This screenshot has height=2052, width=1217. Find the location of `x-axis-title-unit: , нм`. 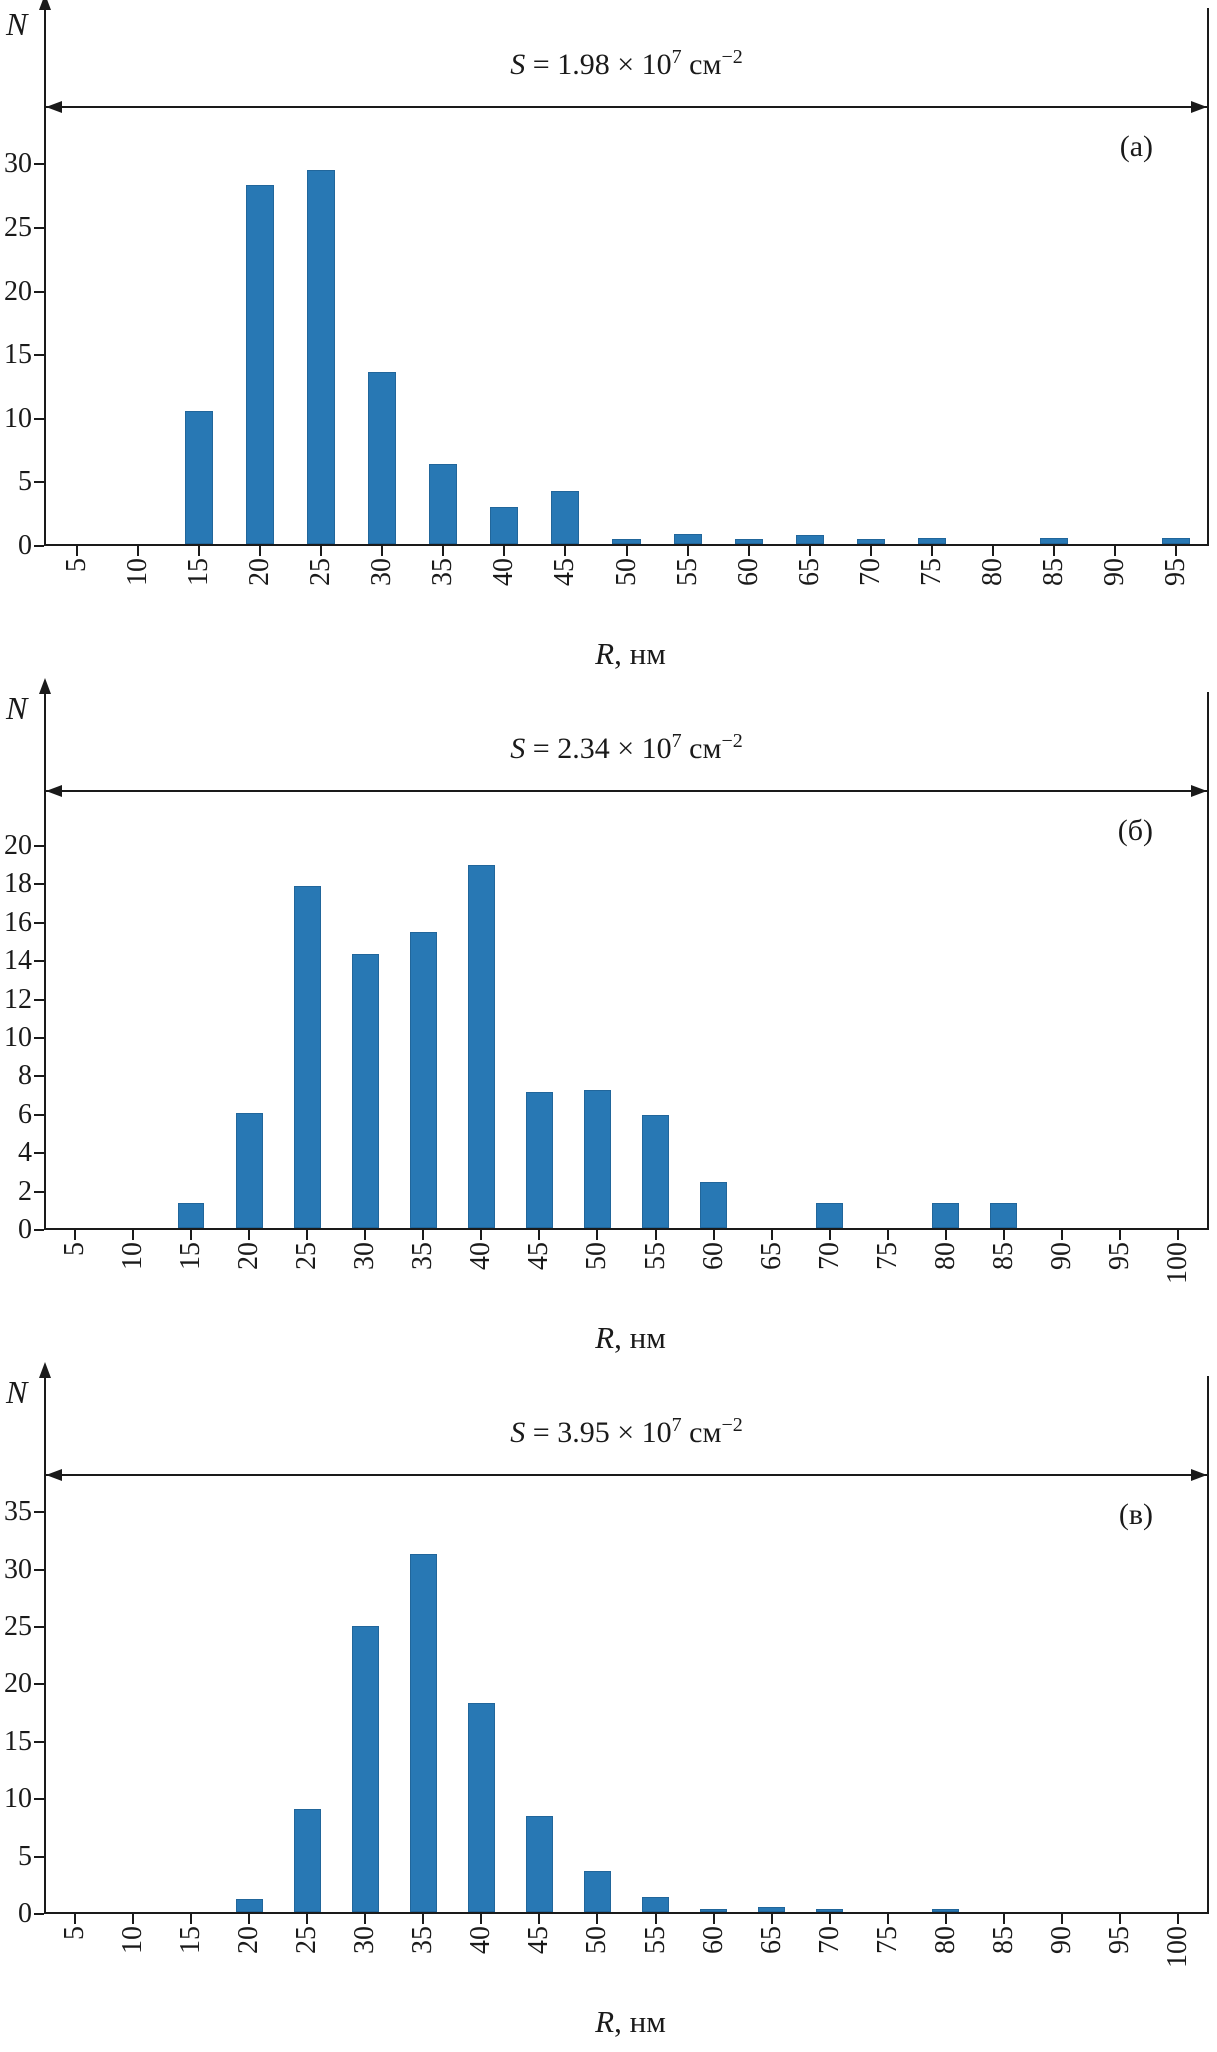

x-axis-title-unit: , нм is located at coordinates (640, 2021).